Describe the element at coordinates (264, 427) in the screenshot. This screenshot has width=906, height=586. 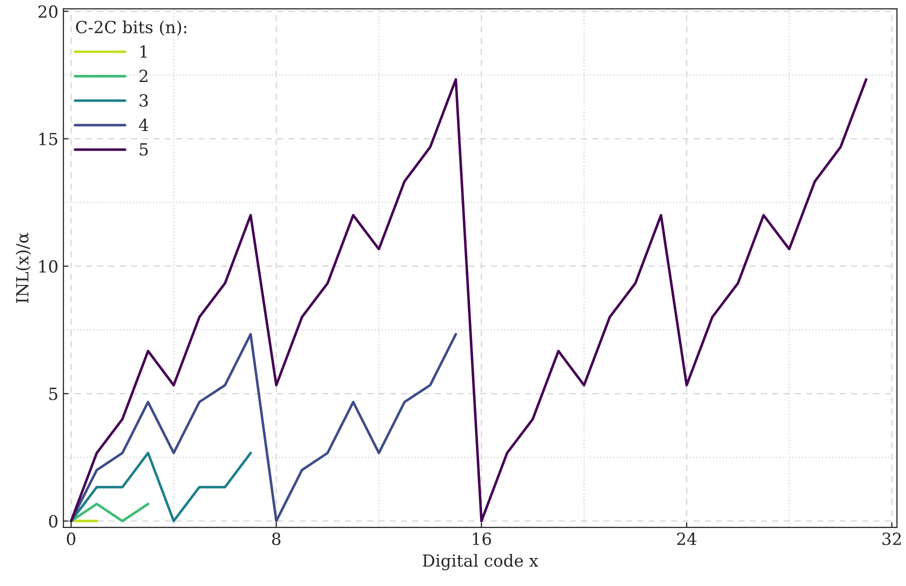
I see `line-series` at that location.